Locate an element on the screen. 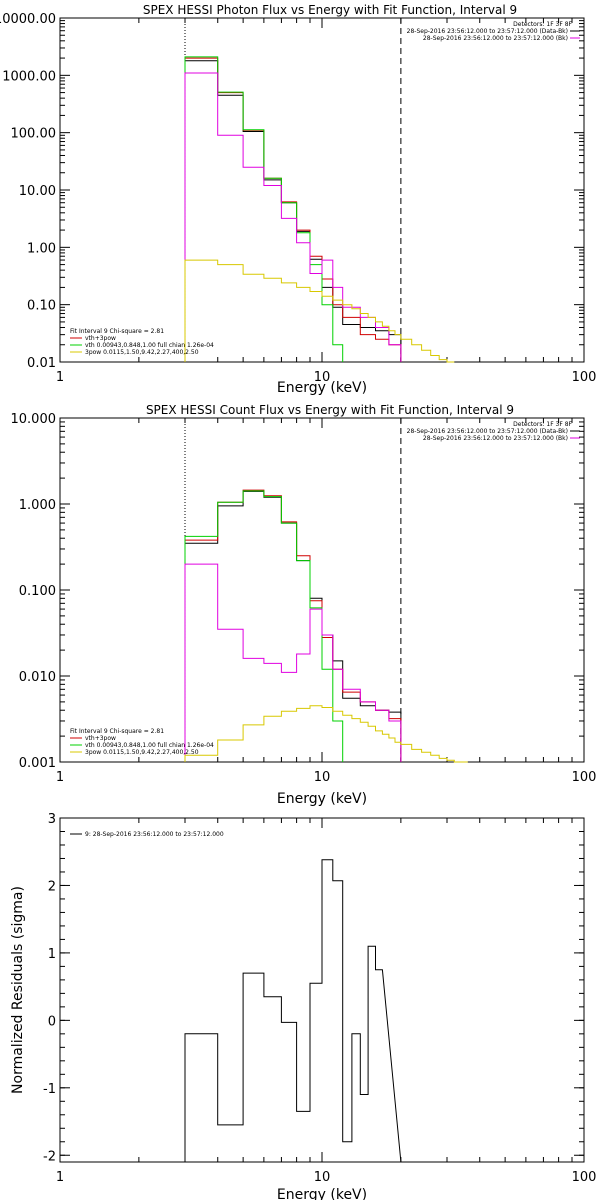  y-tick-label: 10.000 is located at coordinates (34, 419).